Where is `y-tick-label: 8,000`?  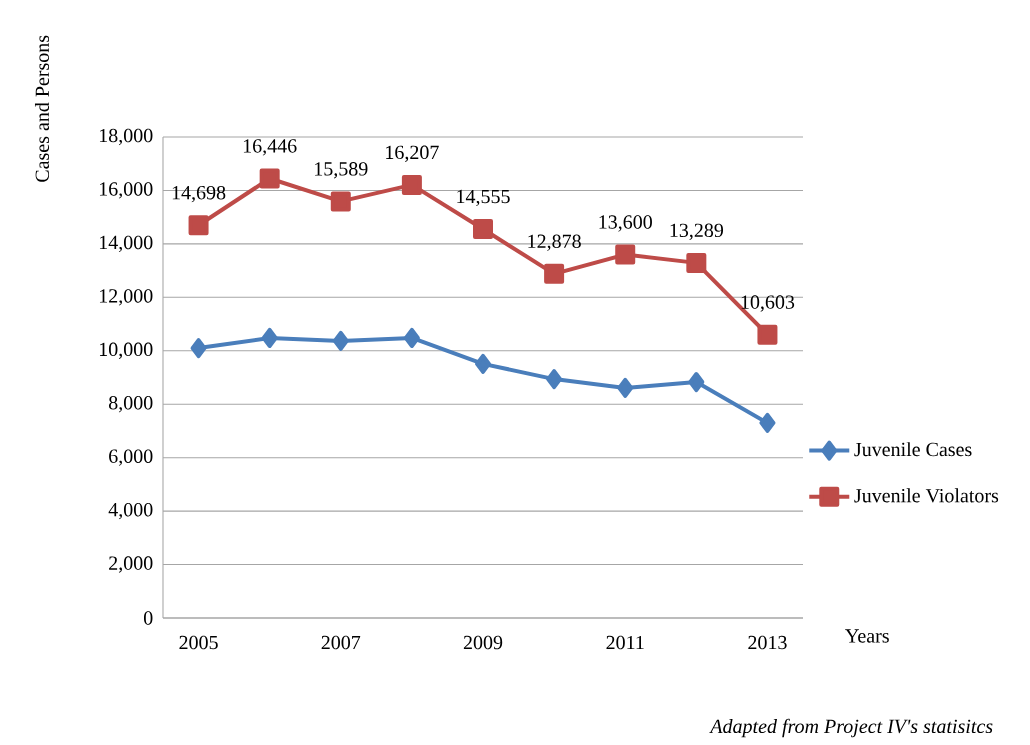
y-tick-label: 8,000 is located at coordinates (130, 404).